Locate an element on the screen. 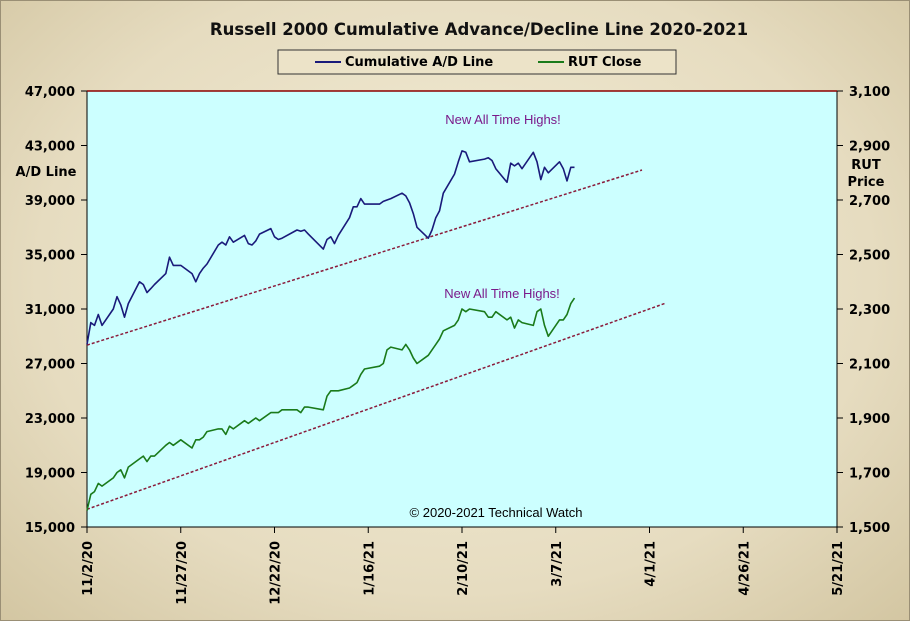 The height and width of the screenshot is (622, 910). ytick-right-label: 1,700 is located at coordinates (869, 474).